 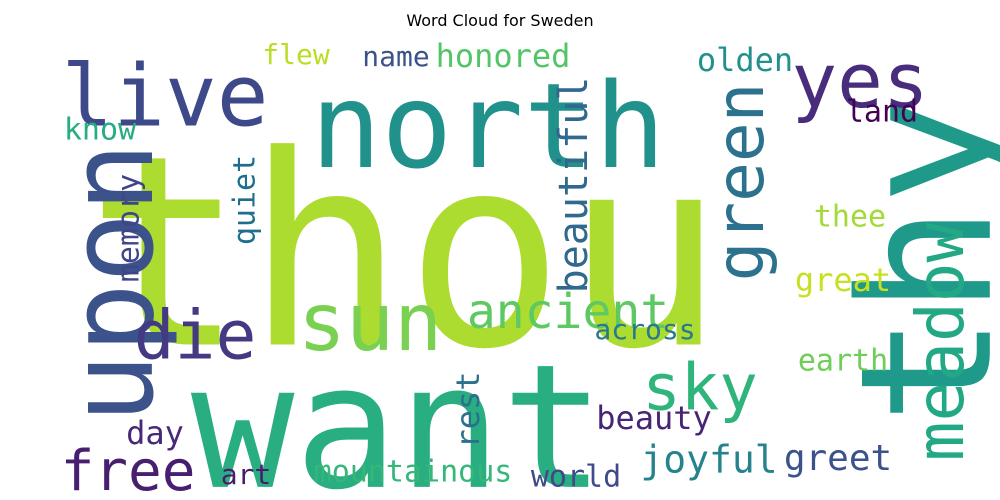 I want to click on word-olden: olden, so click(x=745, y=60).